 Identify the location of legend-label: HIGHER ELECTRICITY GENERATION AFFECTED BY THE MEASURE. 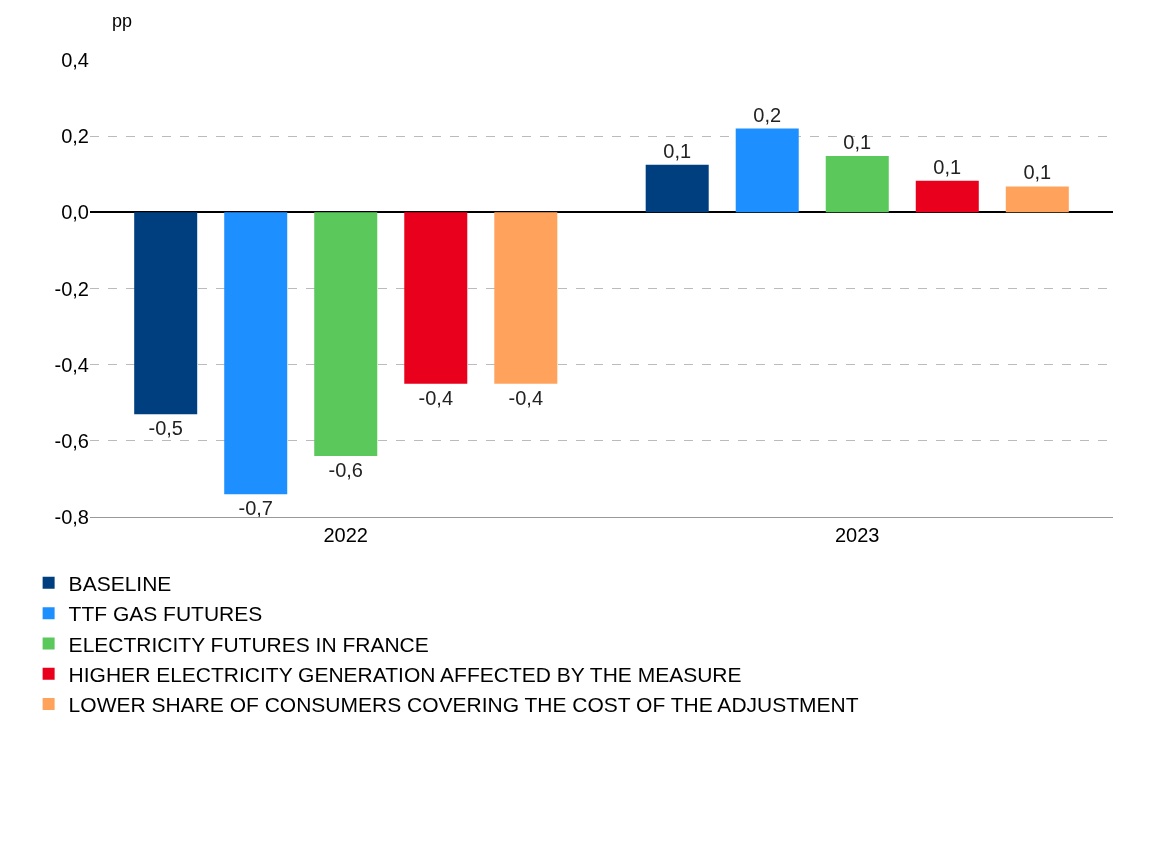
(405, 674).